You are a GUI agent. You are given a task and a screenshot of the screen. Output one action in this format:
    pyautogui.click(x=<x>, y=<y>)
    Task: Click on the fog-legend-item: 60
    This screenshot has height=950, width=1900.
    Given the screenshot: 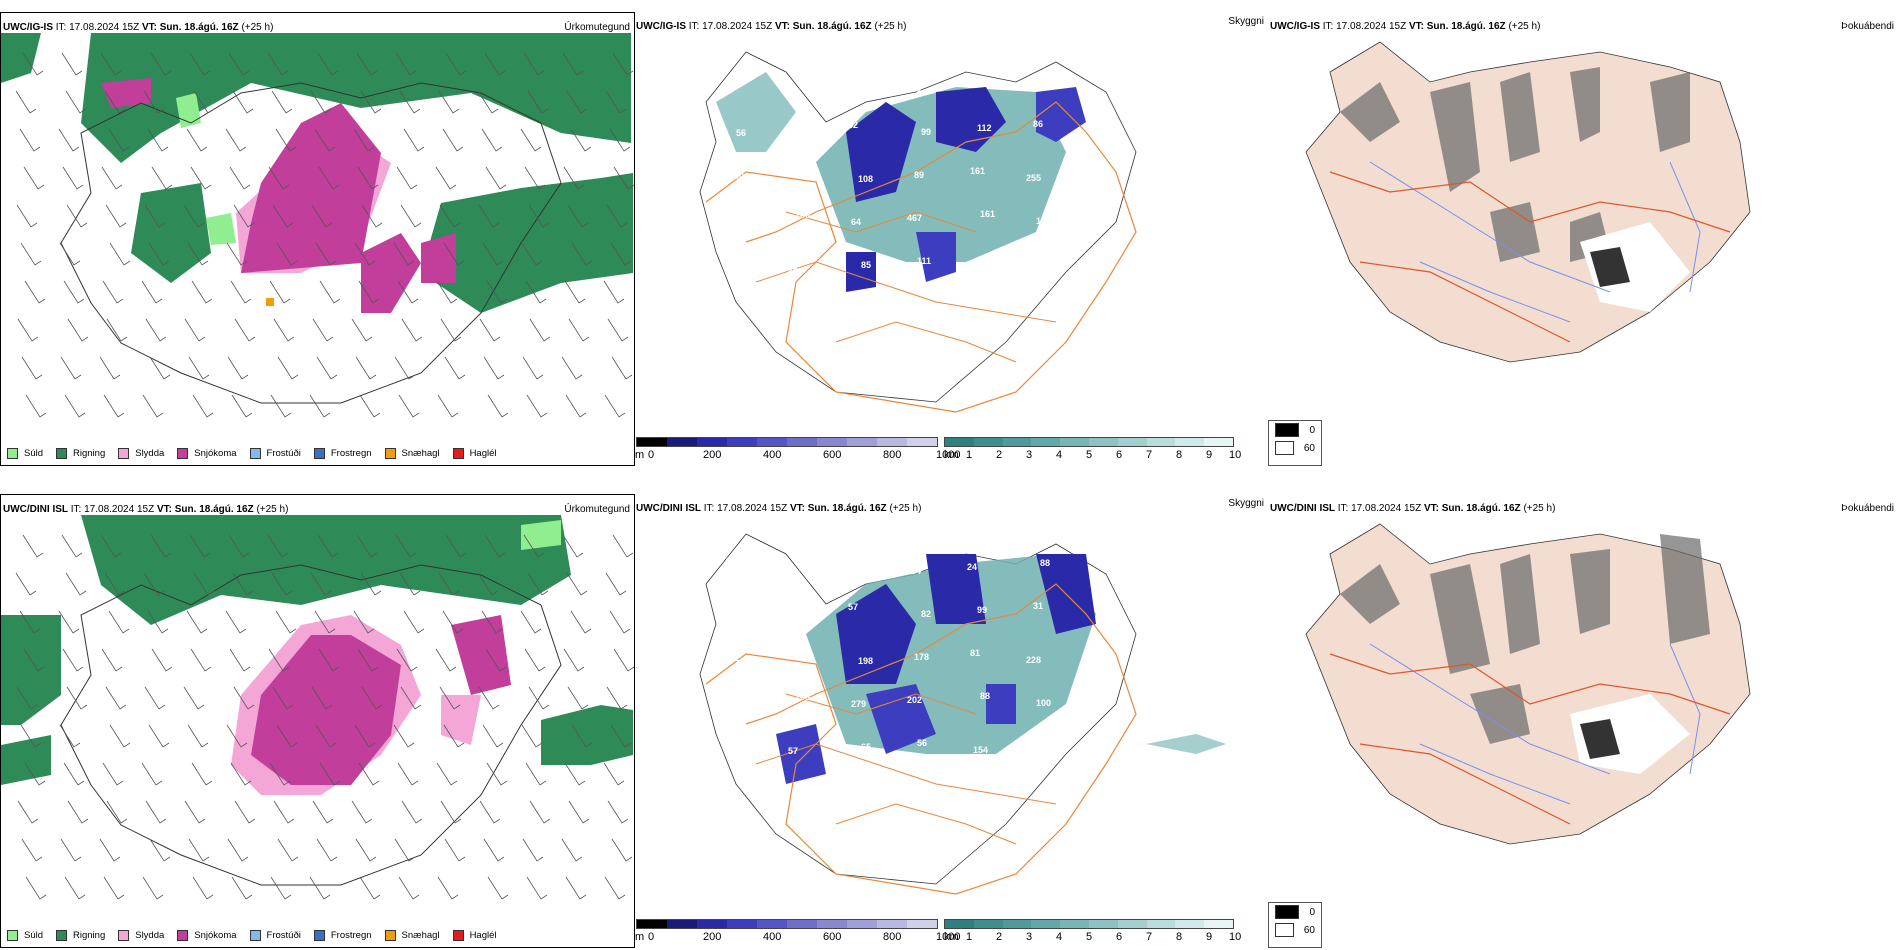 What is the action you would take?
    pyautogui.click(x=1295, y=448)
    